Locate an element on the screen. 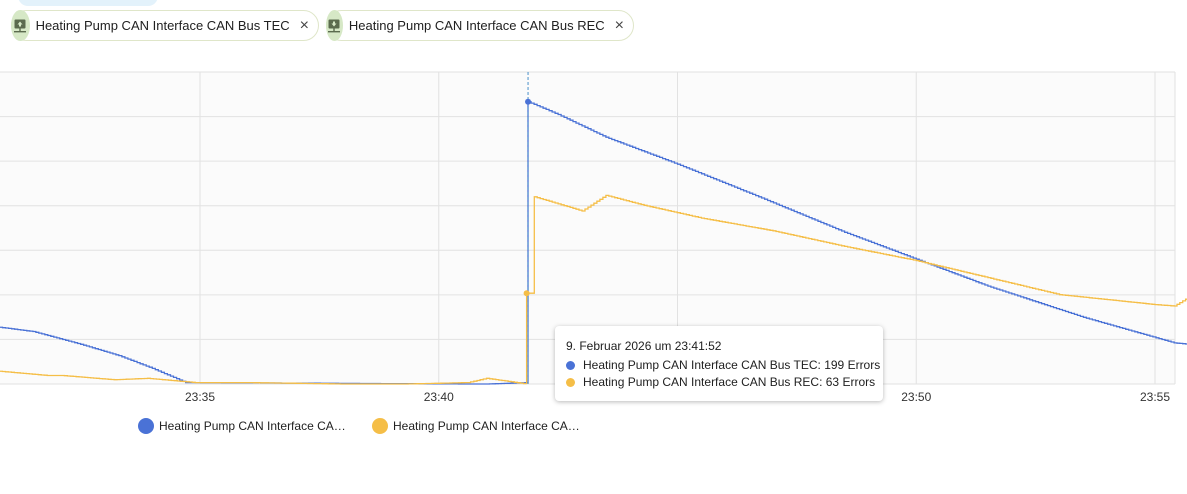 Image resolution: width=1187 pixels, height=494 pixels. upload-network-icon is located at coordinates (20, 25).